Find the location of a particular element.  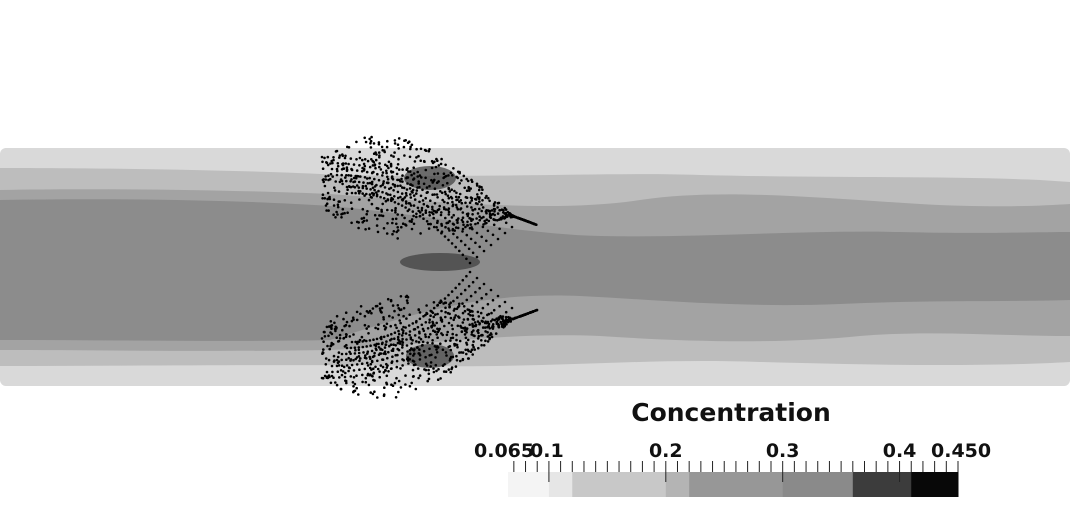

colorbar-tick-label: 0.065 is located at coordinates (504, 451).